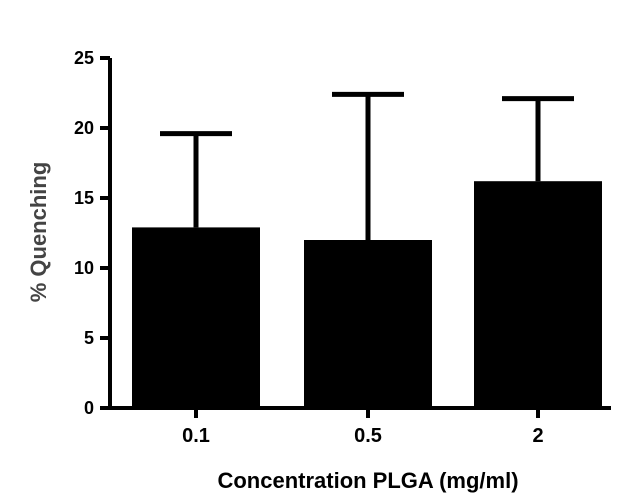  Describe the element at coordinates (84, 128) in the screenshot. I see `y-tick-label: 20` at that location.